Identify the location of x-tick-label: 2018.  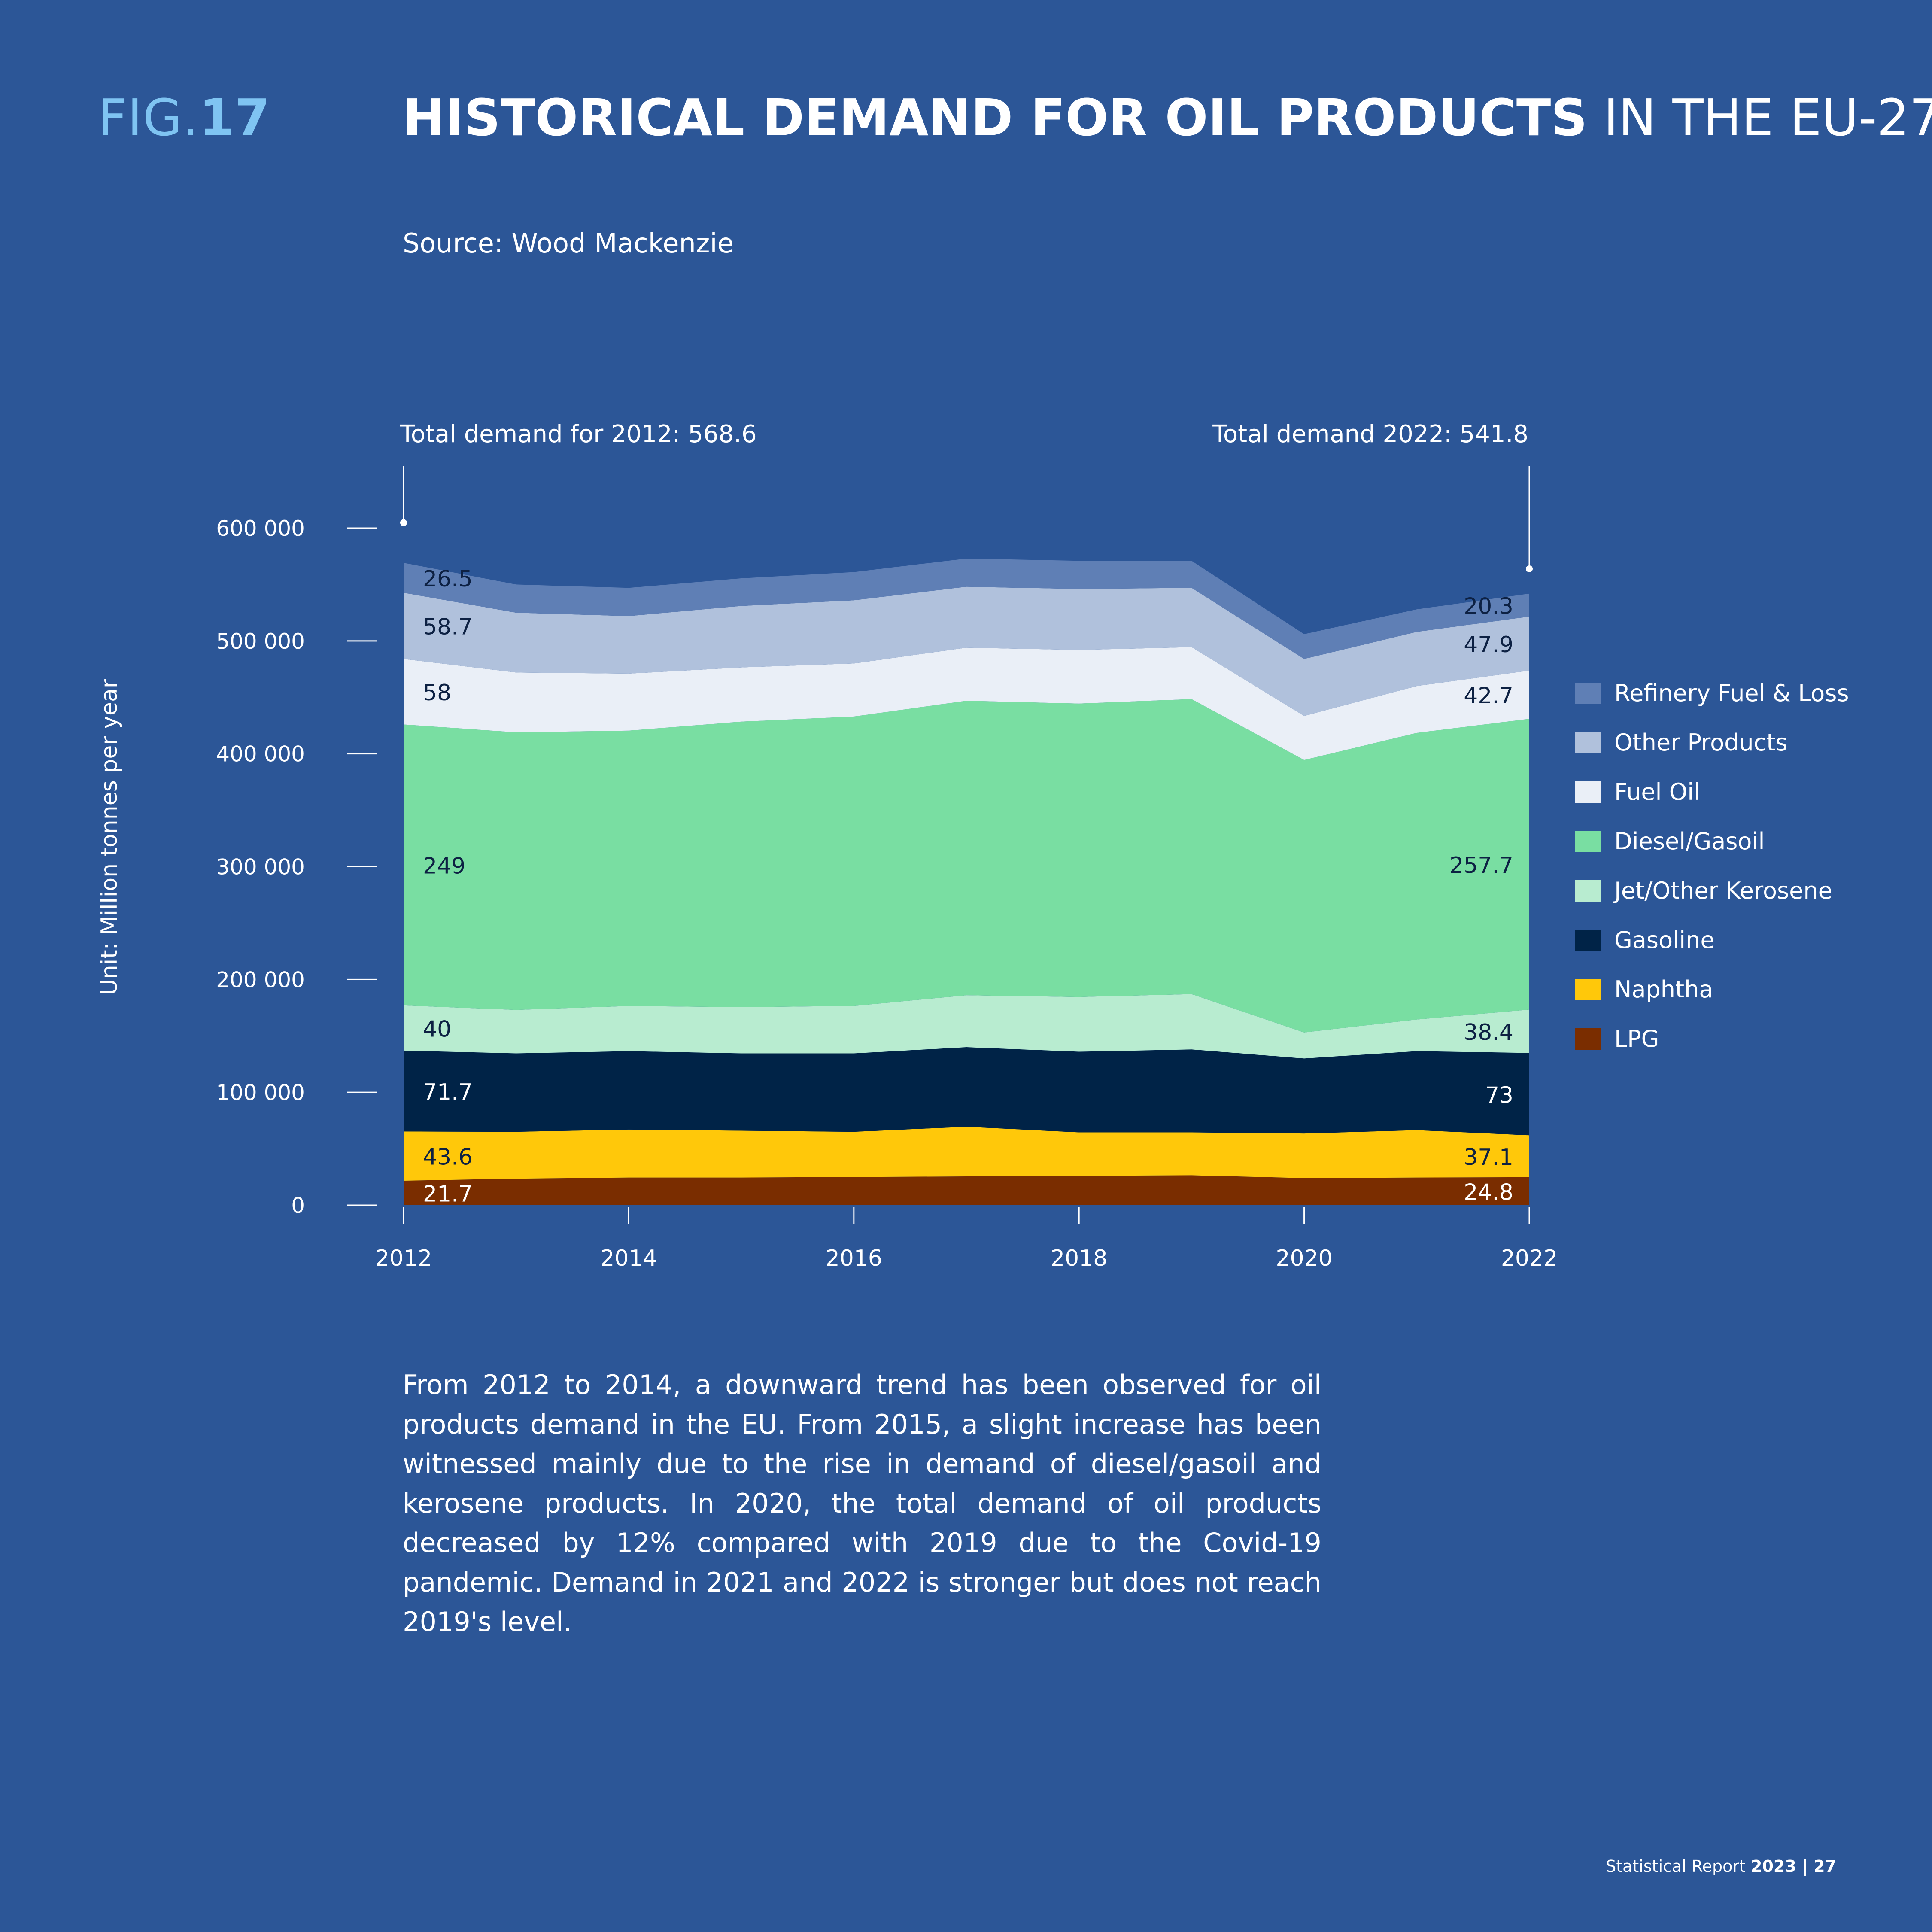
(1079, 1258).